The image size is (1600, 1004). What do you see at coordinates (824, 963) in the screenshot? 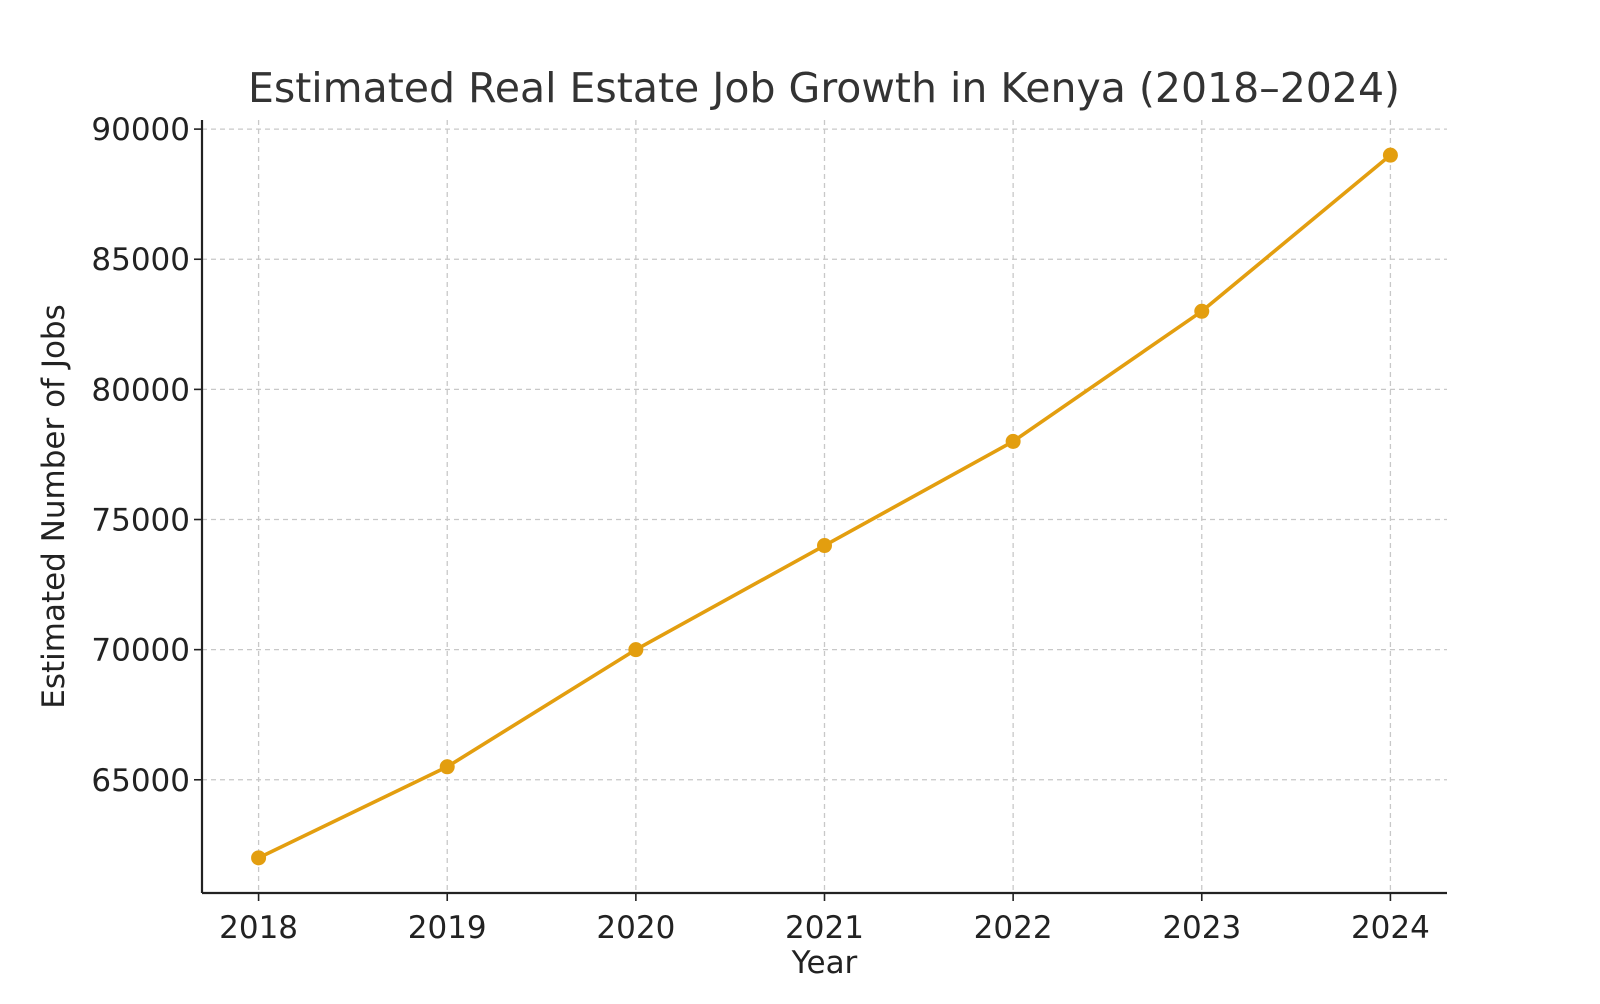
I see `x-axis-title: Year` at bounding box center [824, 963].